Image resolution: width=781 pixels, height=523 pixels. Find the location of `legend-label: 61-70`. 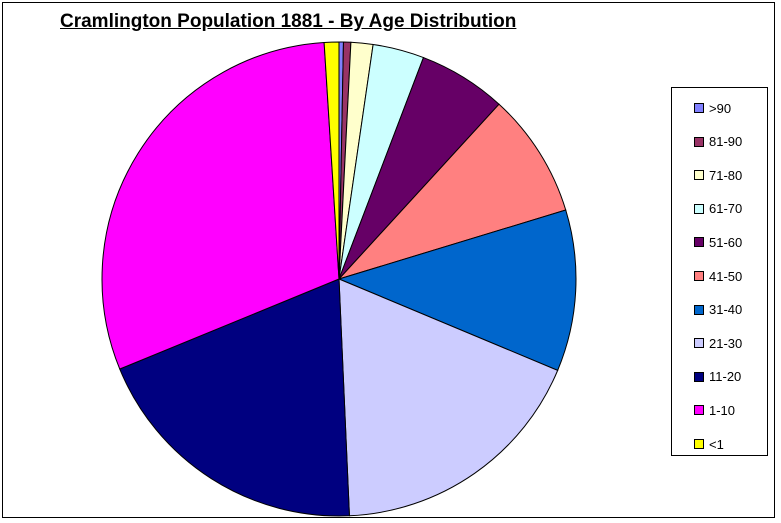

legend-label: 61-70 is located at coordinates (726, 209).